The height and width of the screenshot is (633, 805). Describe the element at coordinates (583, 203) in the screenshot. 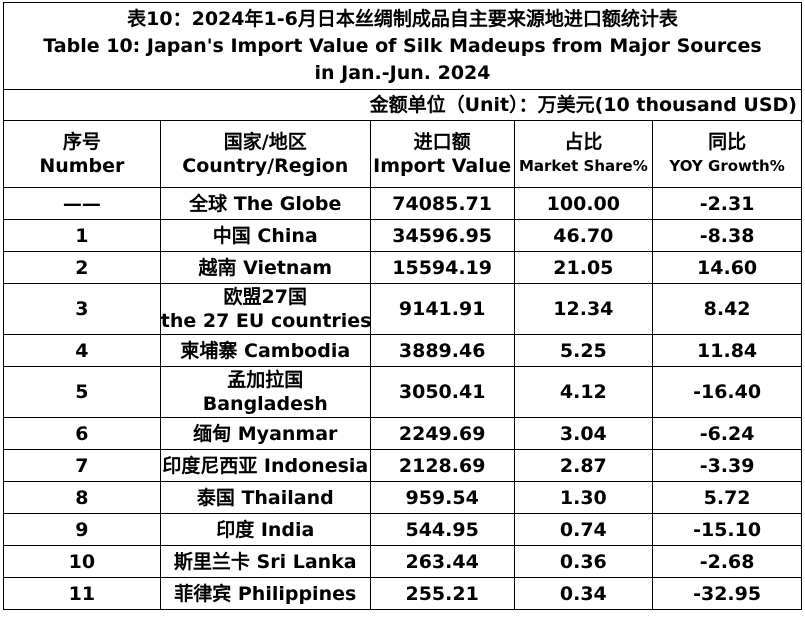

I see `cell-share: 100.00` at that location.